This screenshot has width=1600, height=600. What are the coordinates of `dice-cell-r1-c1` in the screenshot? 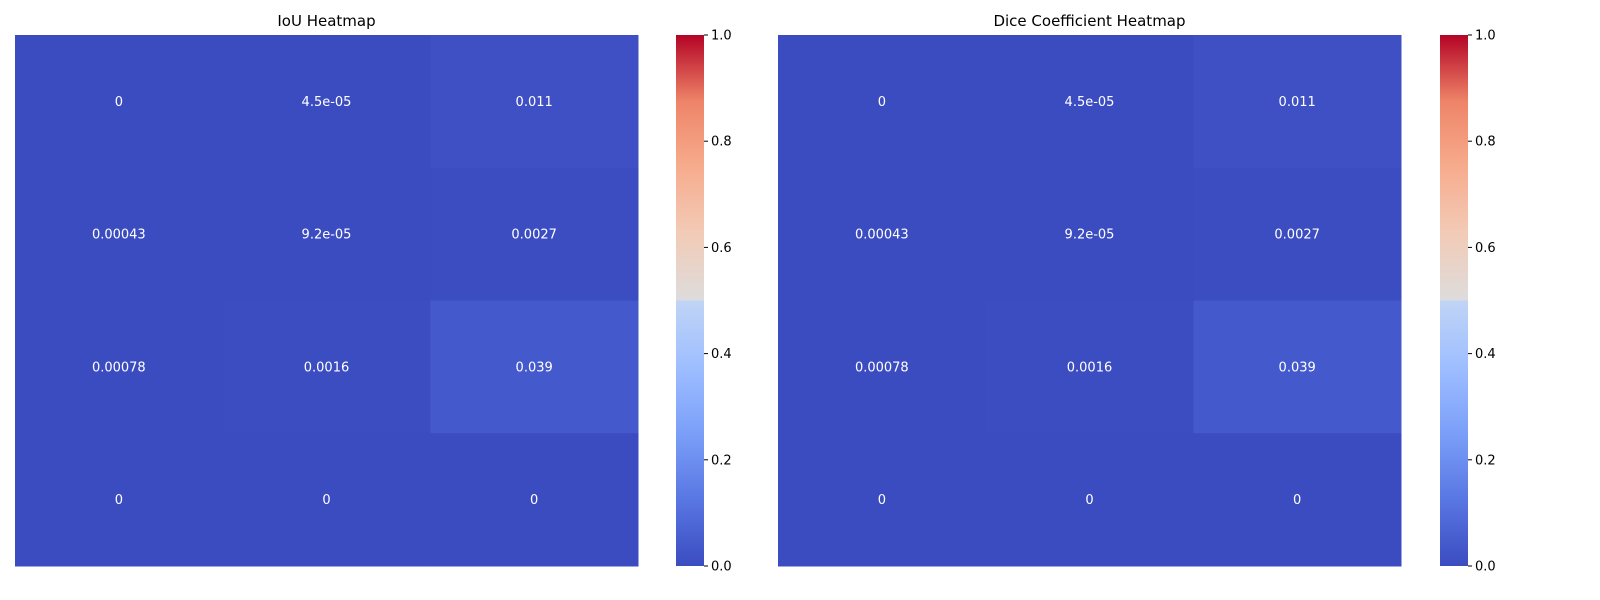 It's located at (1089, 234).